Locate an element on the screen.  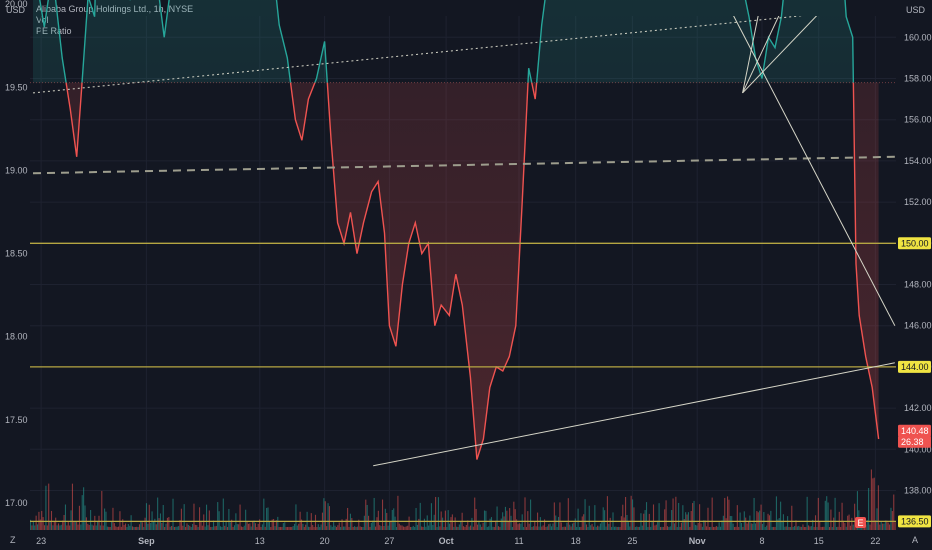
x-axis-tick: 25 is located at coordinates (632, 541).